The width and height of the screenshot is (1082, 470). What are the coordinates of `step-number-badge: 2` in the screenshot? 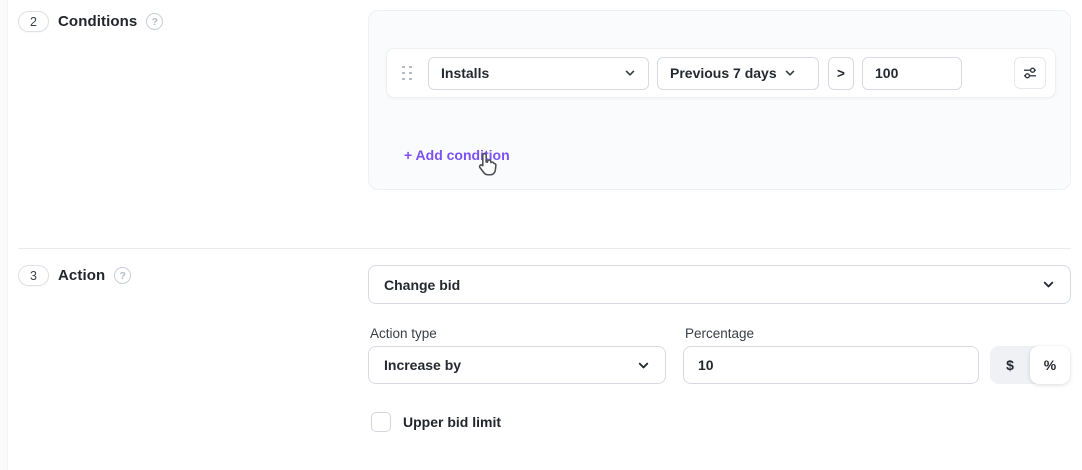 It's located at (33, 21).